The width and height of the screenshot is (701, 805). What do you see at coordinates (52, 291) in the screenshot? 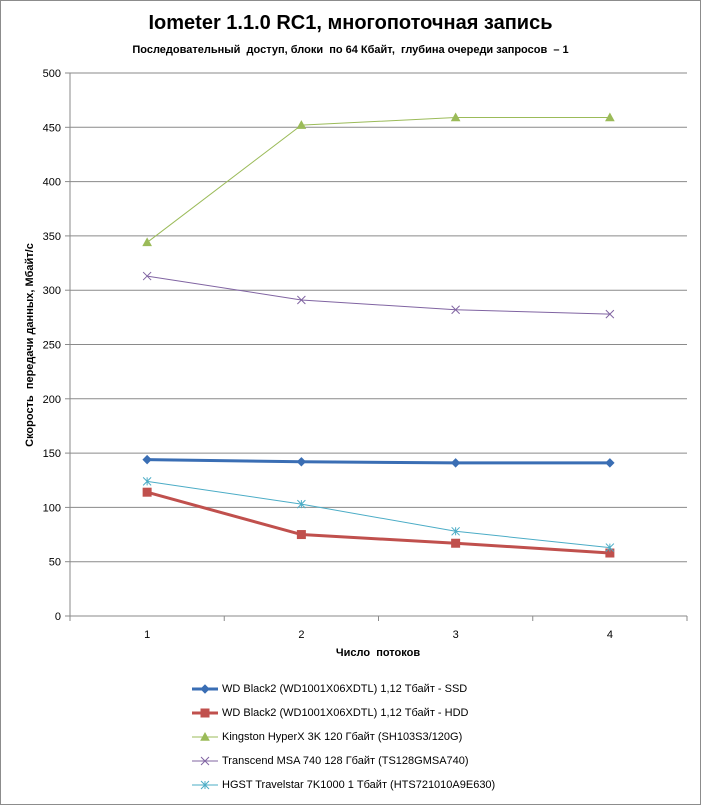
I see `y-tick-label: 300` at bounding box center [52, 291].